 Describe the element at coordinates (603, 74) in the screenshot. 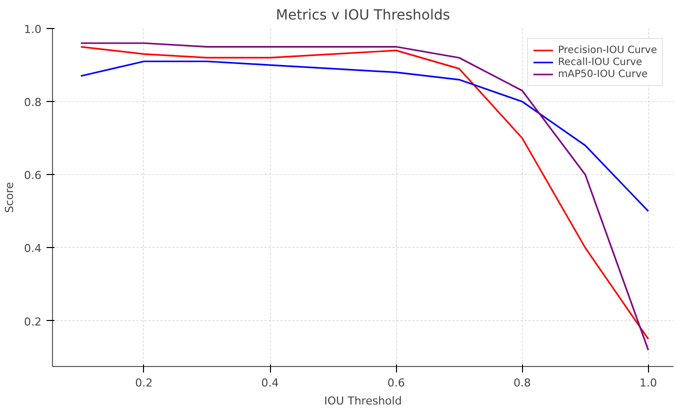

I see `legend-label: mAP50-IOU Curve` at that location.